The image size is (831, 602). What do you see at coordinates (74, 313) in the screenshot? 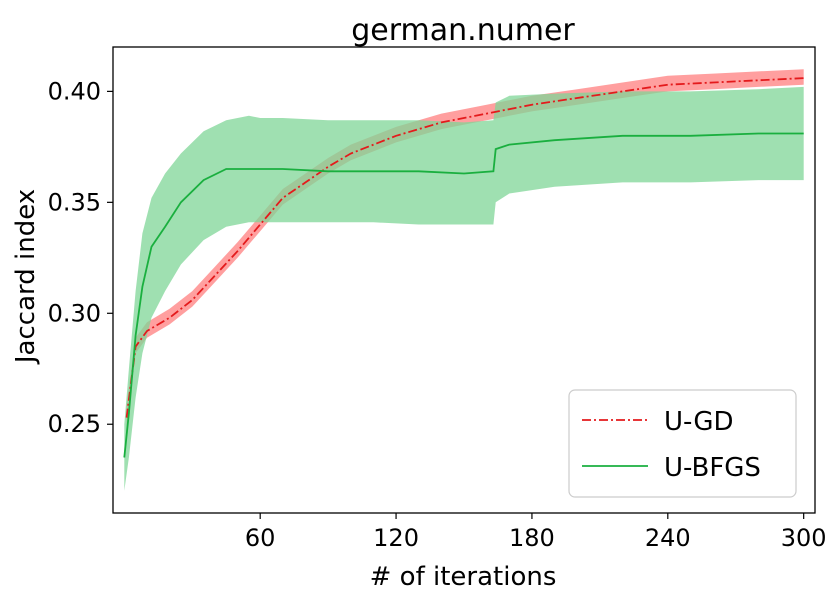
I see `y-tick-label: 0.30` at bounding box center [74, 313].